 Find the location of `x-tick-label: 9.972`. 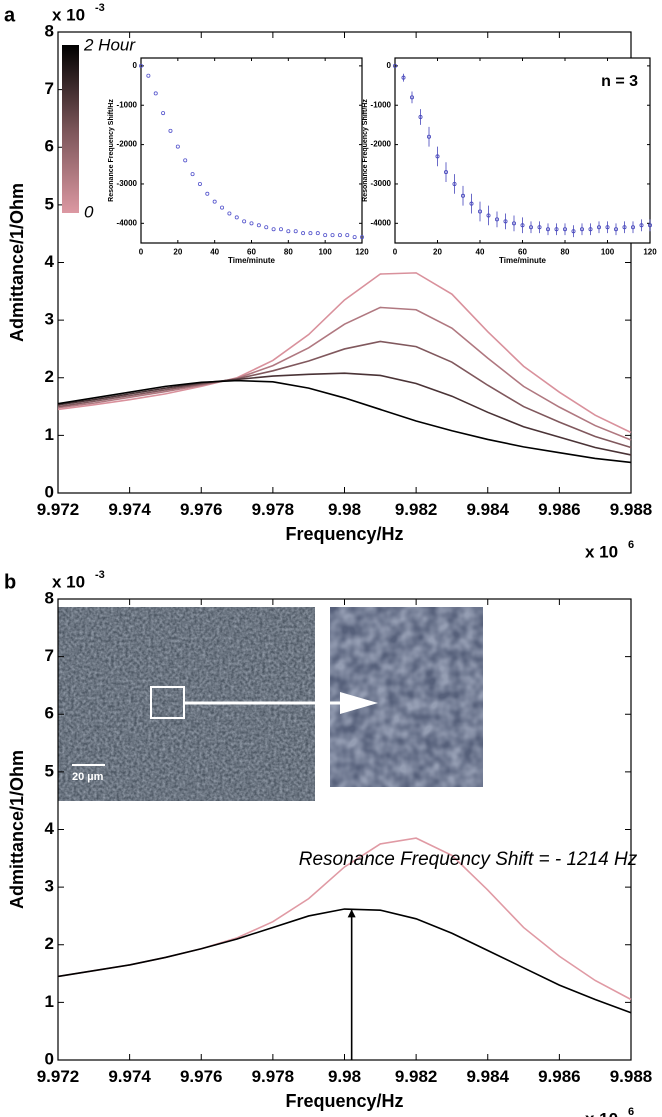

x-tick-label: 9.972 is located at coordinates (58, 1076).